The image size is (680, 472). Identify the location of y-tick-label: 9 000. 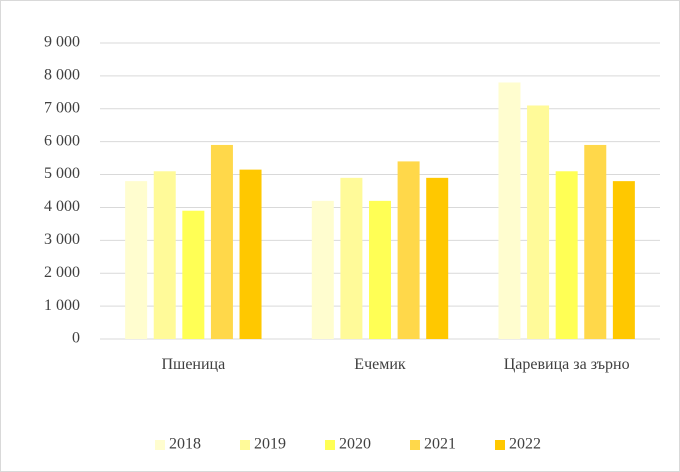
(62, 42).